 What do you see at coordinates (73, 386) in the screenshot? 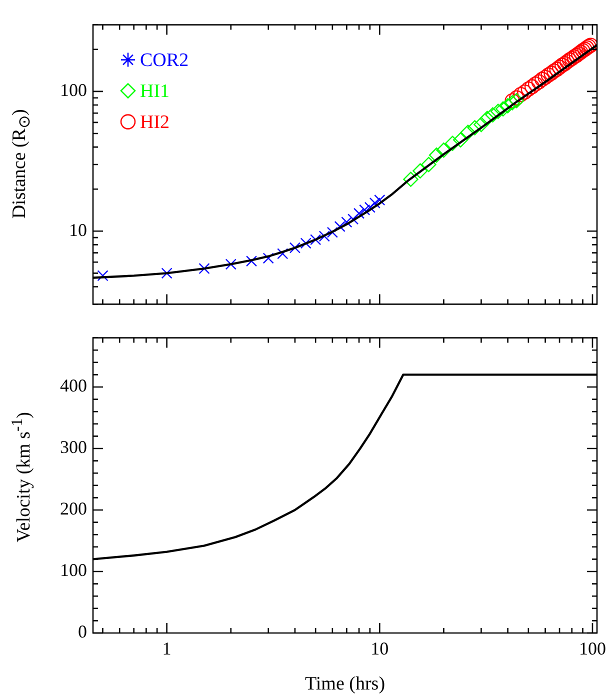
I see `y-tick-label: 400` at bounding box center [73, 386].